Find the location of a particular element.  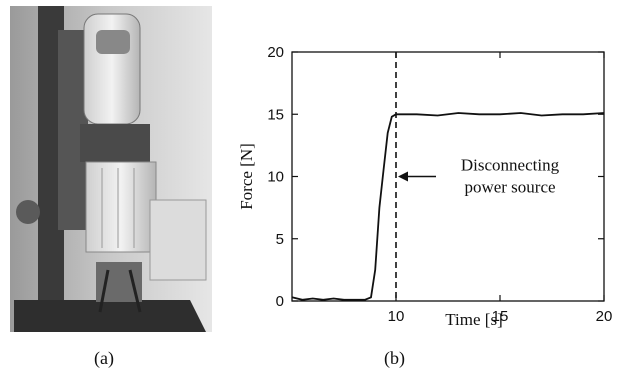

y-axis-label: Force [N] is located at coordinates (246, 176).